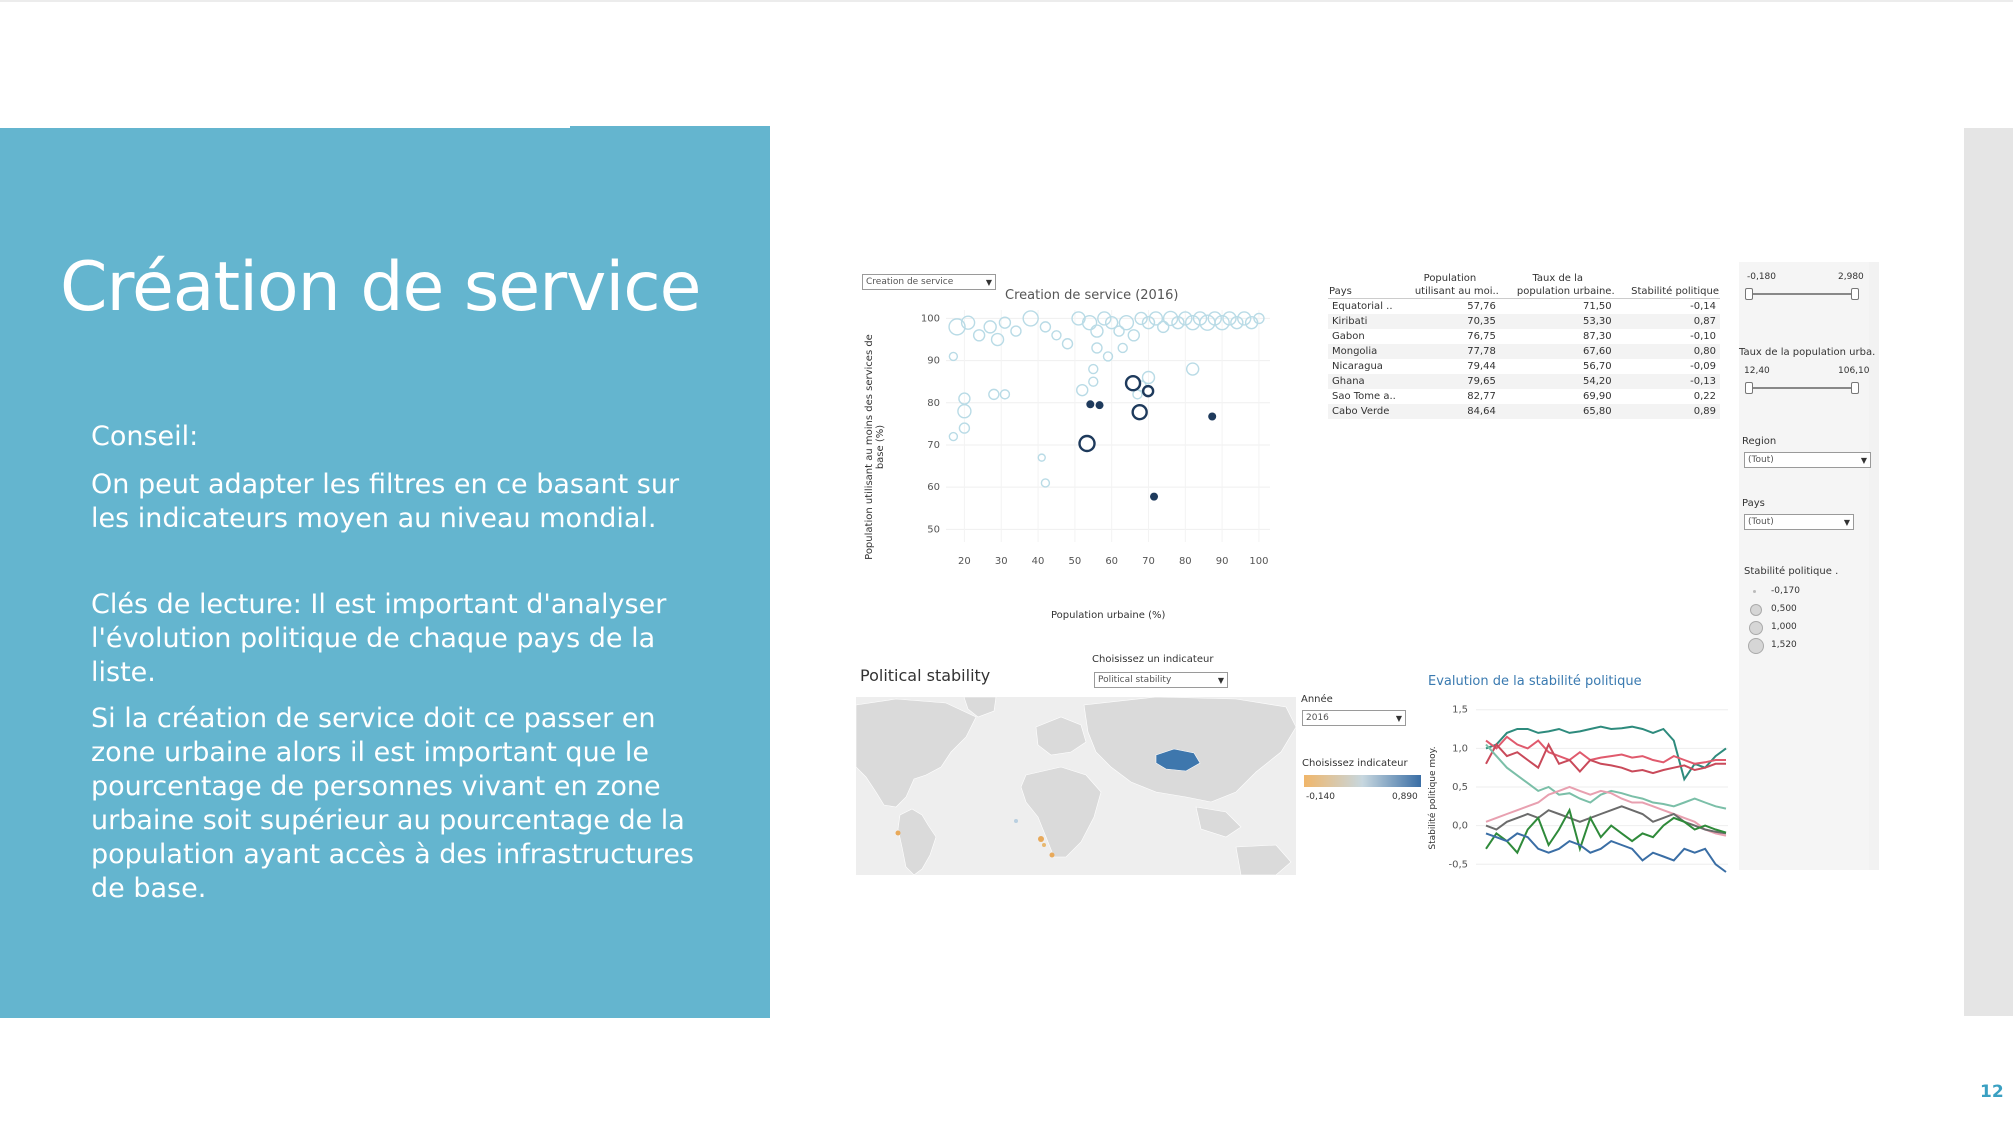 This screenshot has width=2013, height=1132. I want to click on table-row: Ghana 79,65 54,20 -0,13, so click(1524, 381).